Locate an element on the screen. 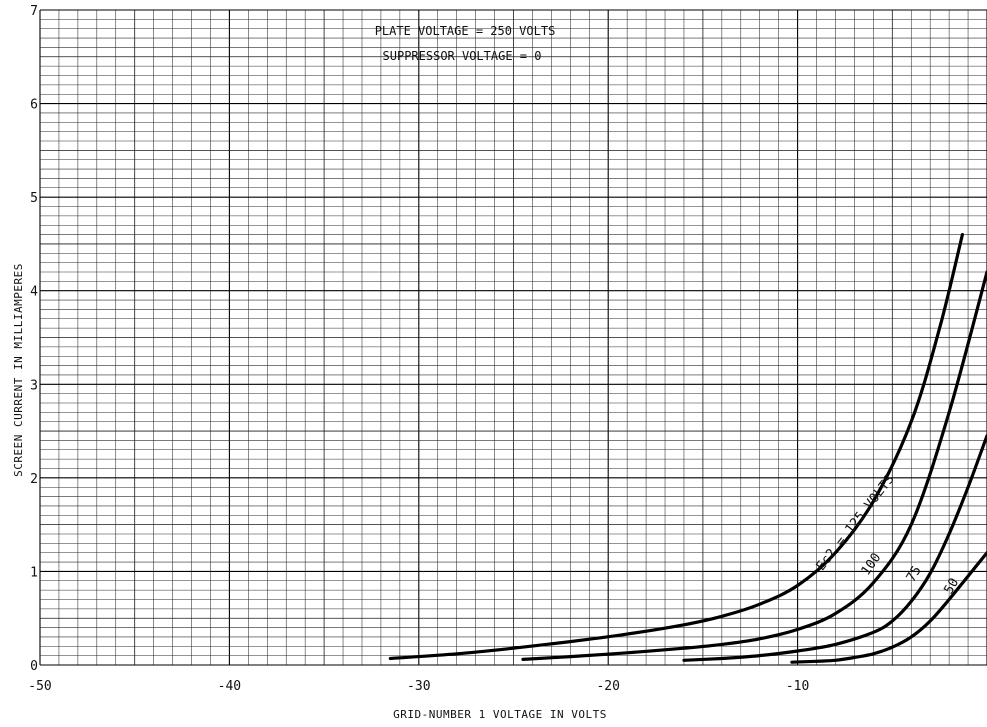 The width and height of the screenshot is (987, 727). x-axis-label: GRID-NUMBER 1 VOLTAGE IN VOLTS is located at coordinates (500, 714).